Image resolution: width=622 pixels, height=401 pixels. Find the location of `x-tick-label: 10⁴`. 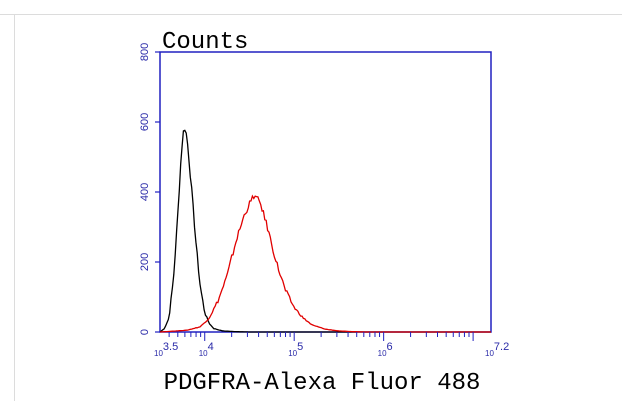

x-tick-label: 10⁴ is located at coordinates (206, 349).